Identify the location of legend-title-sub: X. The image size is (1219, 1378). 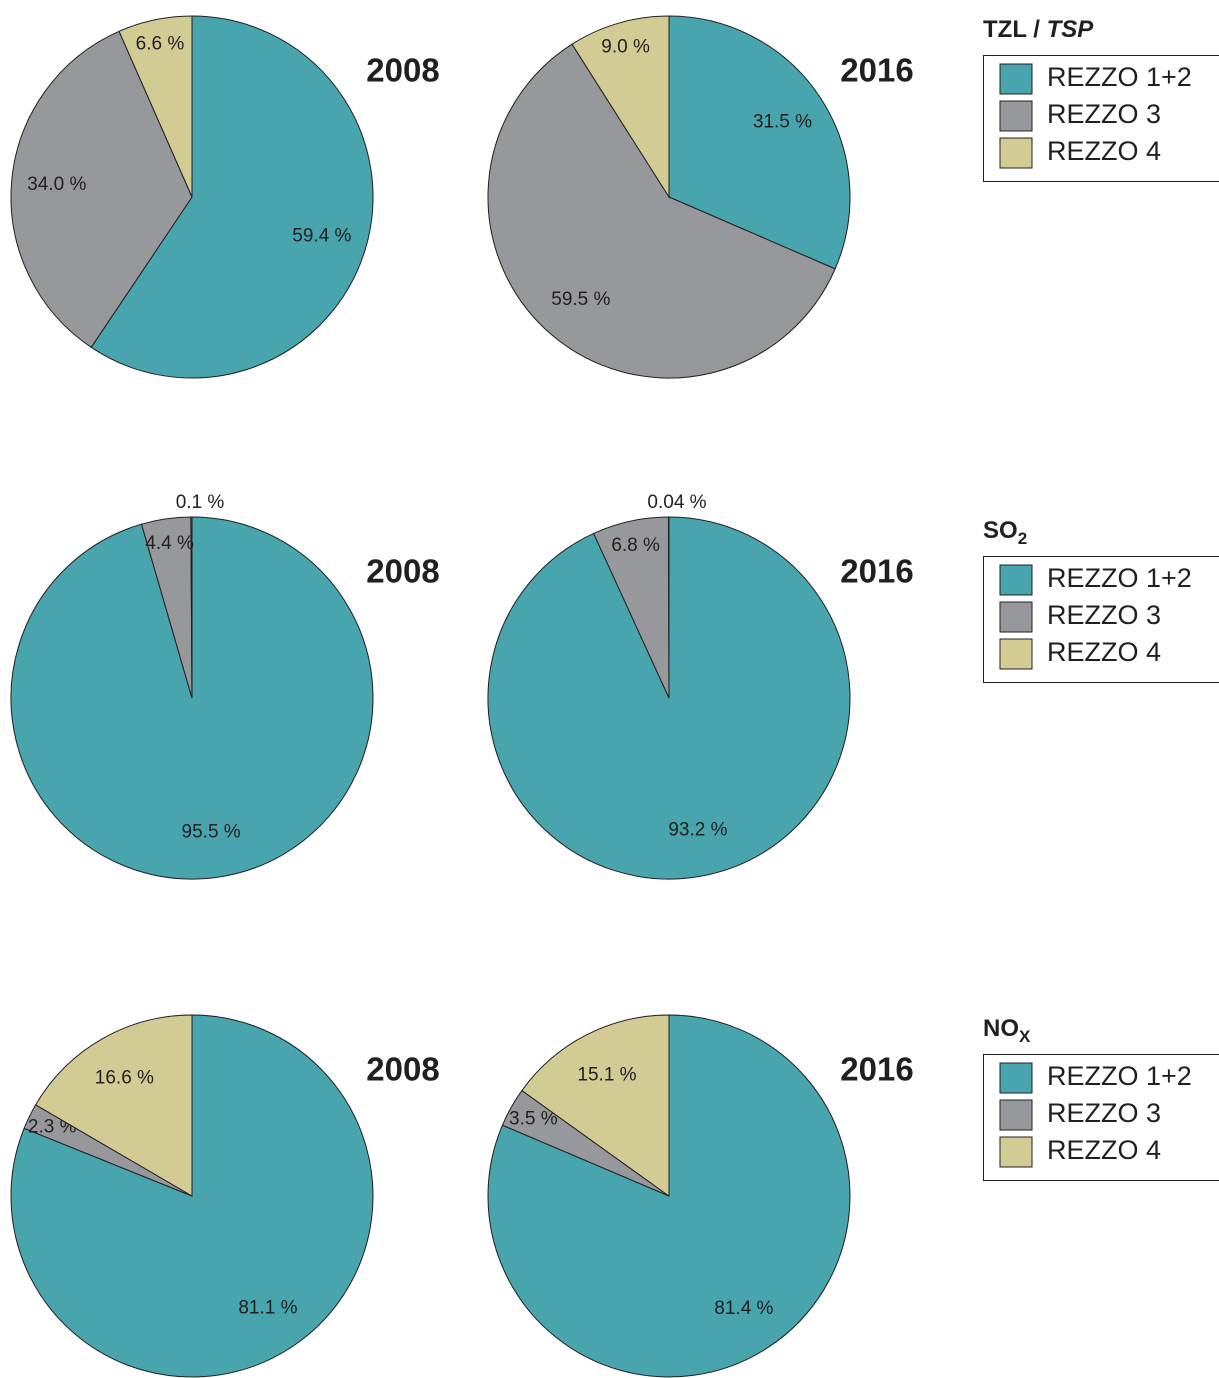
(1025, 1036).